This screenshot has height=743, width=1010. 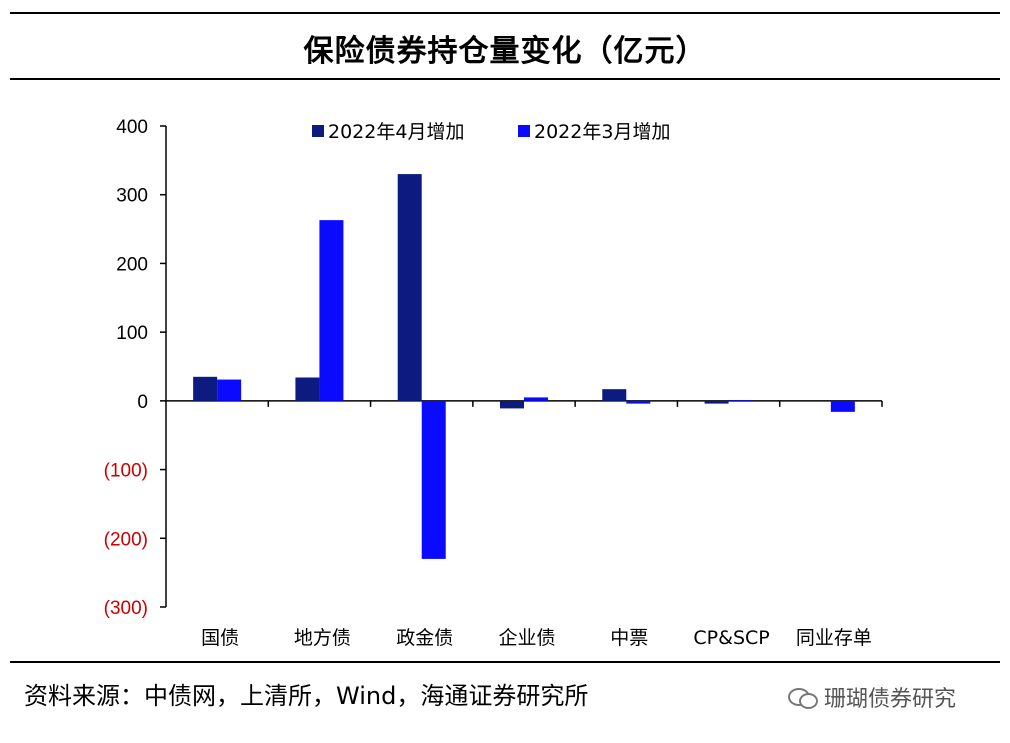 What do you see at coordinates (126, 471) in the screenshot?
I see `y-tick-label: (100)` at bounding box center [126, 471].